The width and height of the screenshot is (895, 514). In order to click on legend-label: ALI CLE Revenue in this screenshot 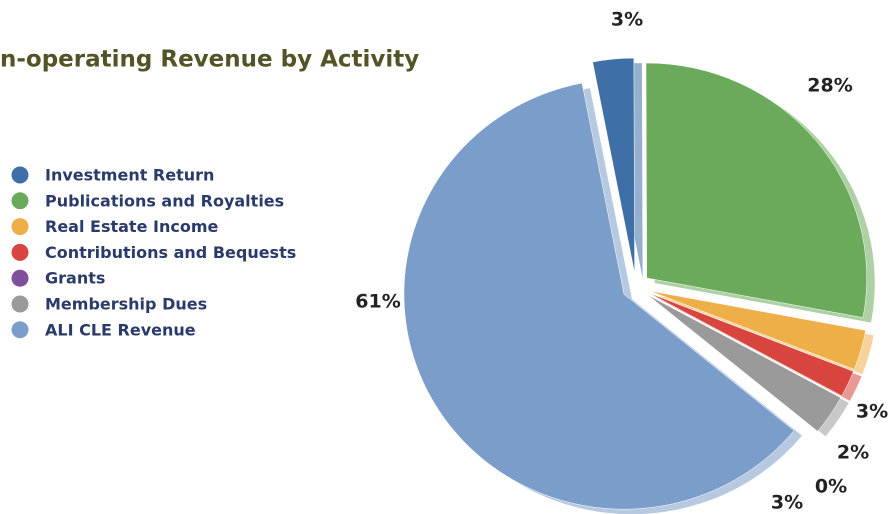, I will do `click(120, 329)`.